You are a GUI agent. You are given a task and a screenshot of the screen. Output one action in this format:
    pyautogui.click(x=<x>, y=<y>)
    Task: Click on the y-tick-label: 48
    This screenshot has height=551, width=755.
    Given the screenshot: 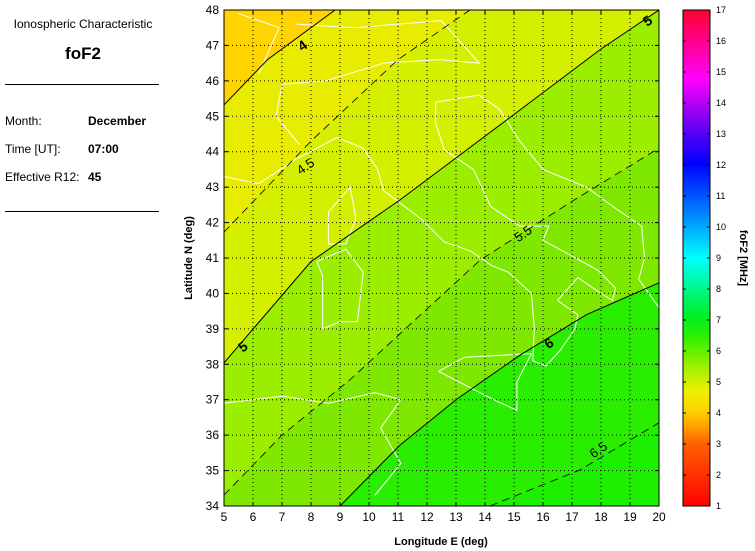 What is the action you would take?
    pyautogui.click(x=213, y=10)
    